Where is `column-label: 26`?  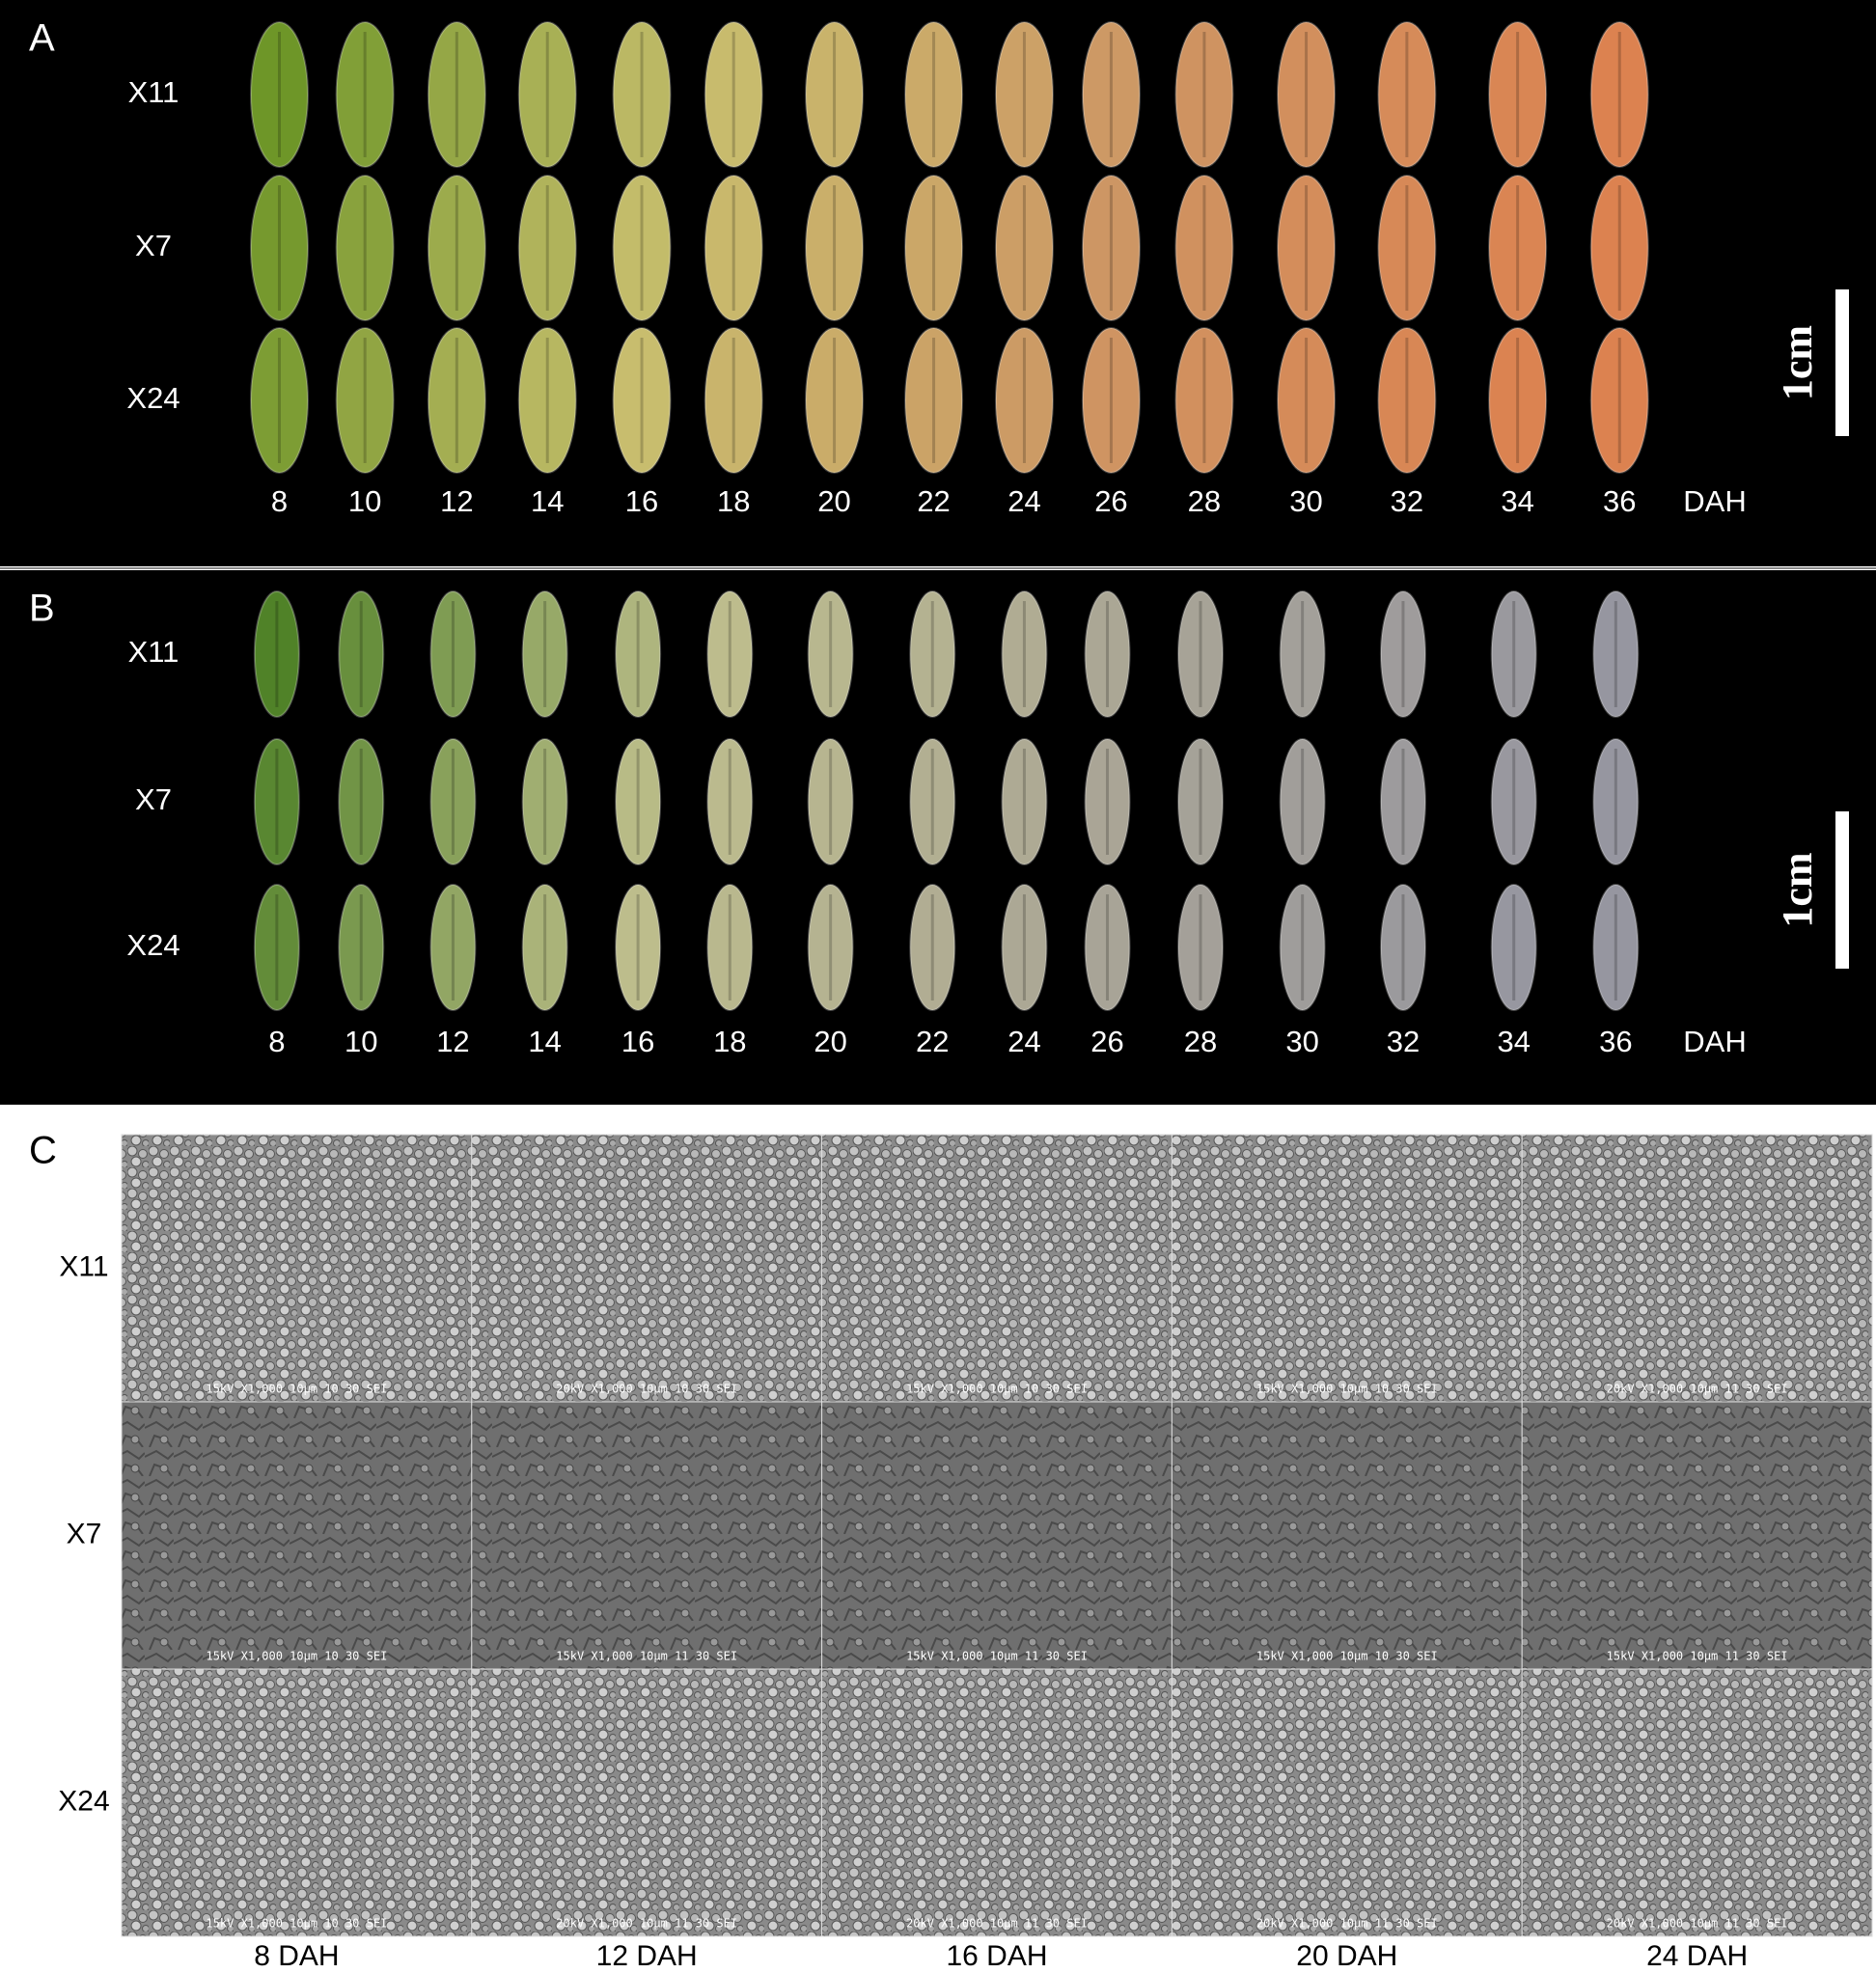
column-label: 26 is located at coordinates (1106, 1041).